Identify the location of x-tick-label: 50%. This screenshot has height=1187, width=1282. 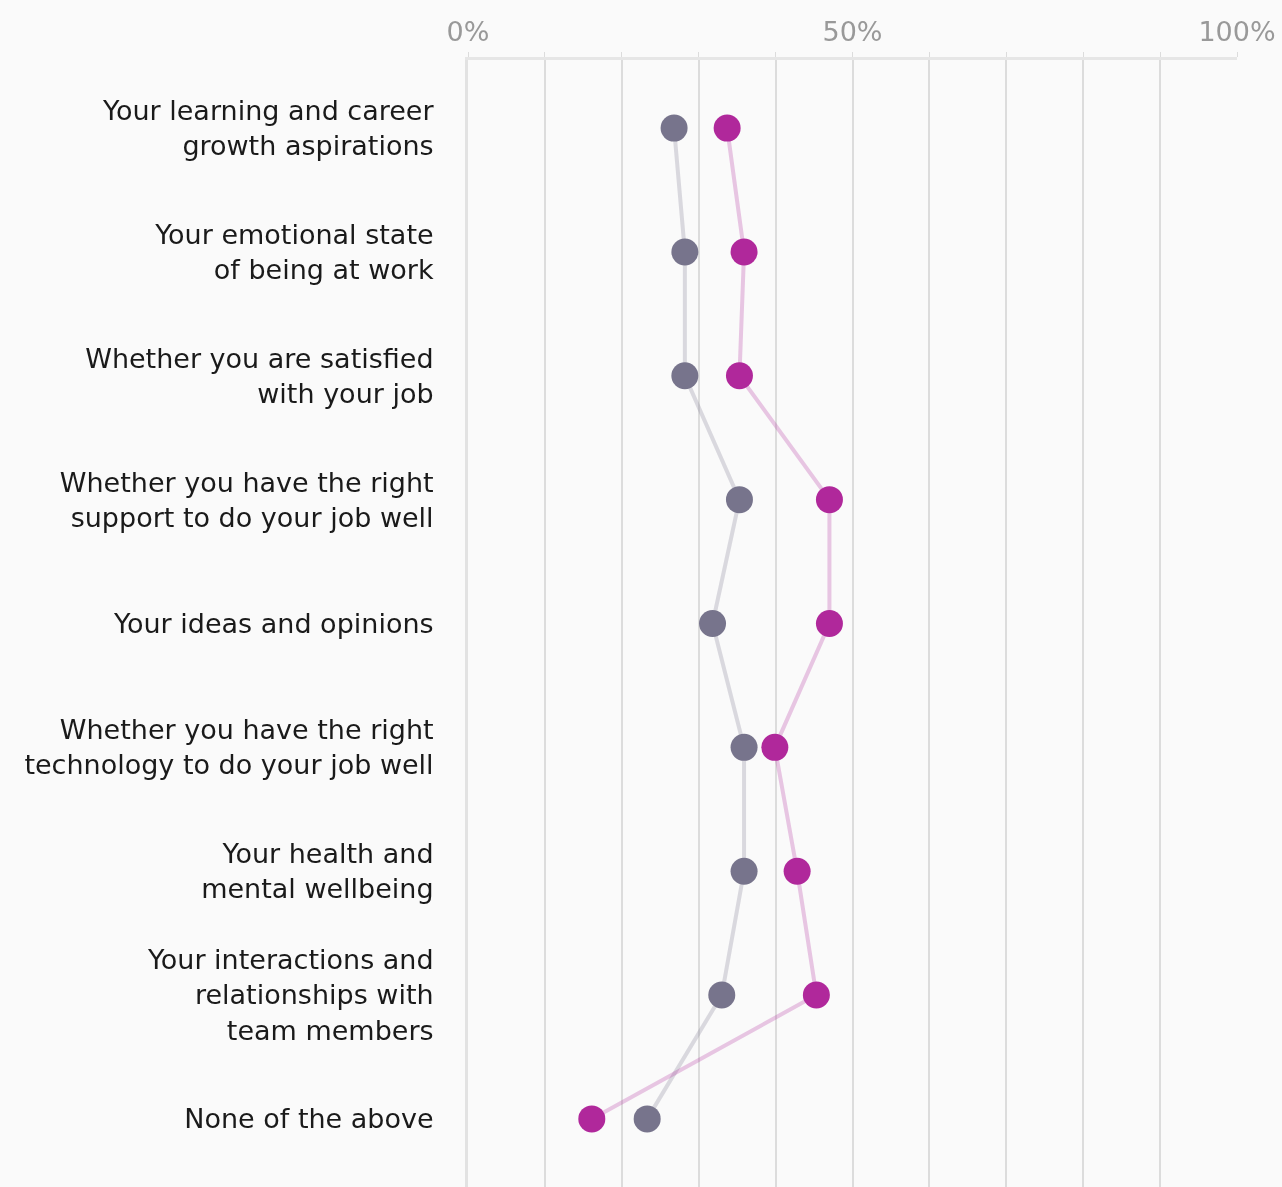
(852, 32).